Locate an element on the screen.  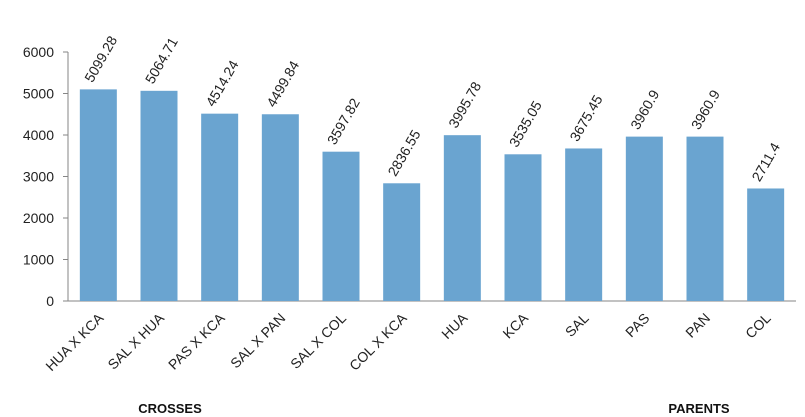
x-tick-label: PAS X KCA is located at coordinates (196, 340).